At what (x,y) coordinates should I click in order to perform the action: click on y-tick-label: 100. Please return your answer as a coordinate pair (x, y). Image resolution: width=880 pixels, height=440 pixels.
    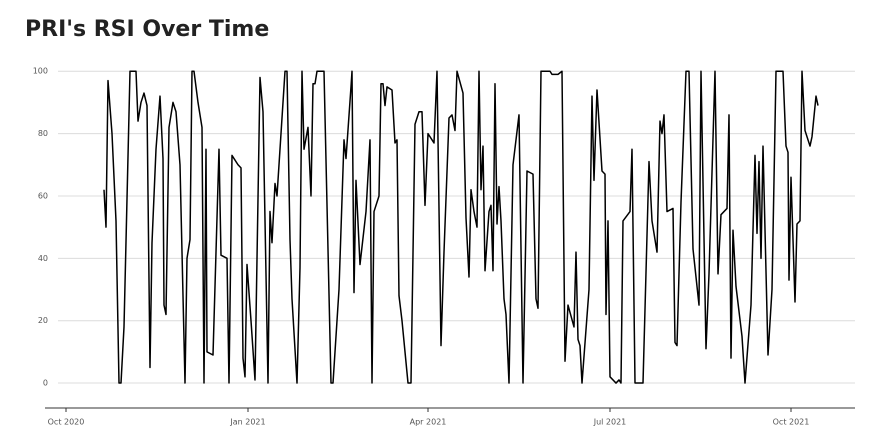
    Looking at the image, I should click on (40, 71).